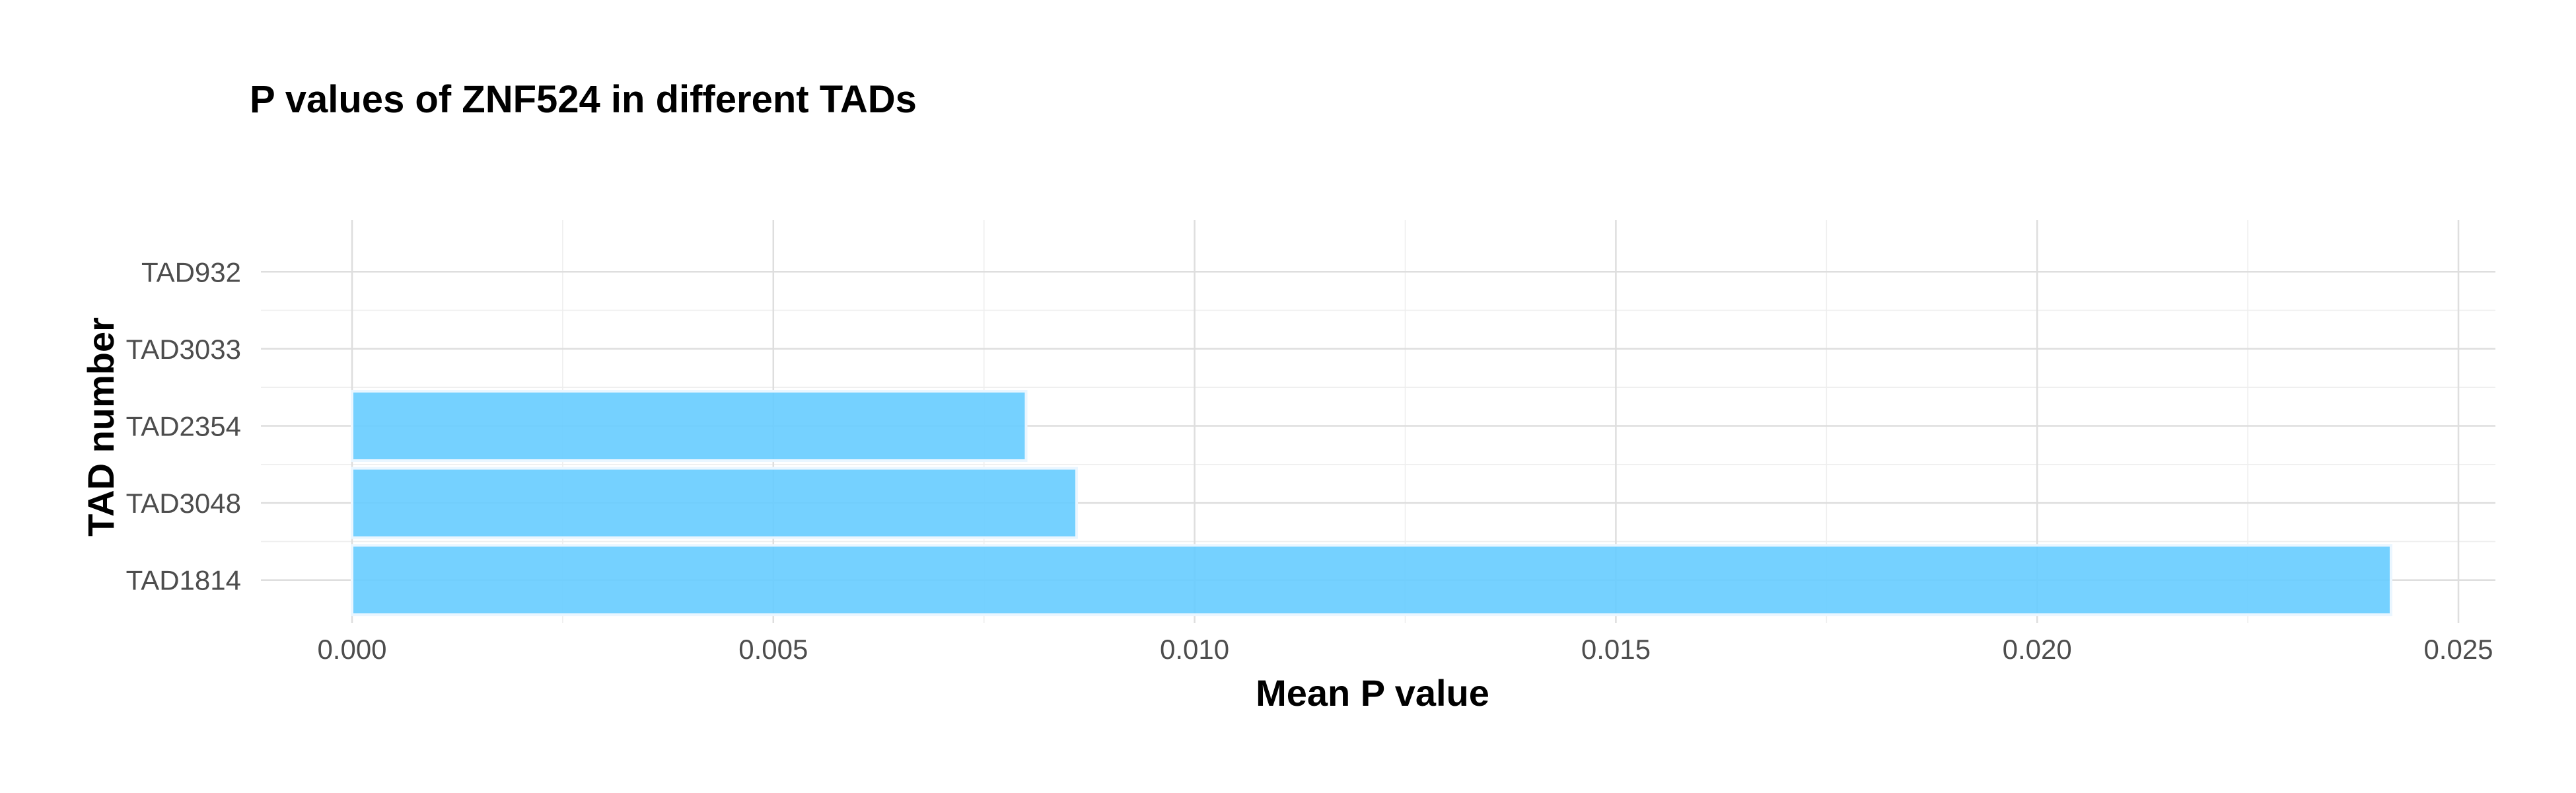 Image resolution: width=2576 pixels, height=793 pixels. What do you see at coordinates (773, 650) in the screenshot?
I see `x-tick-label: 0.005` at bounding box center [773, 650].